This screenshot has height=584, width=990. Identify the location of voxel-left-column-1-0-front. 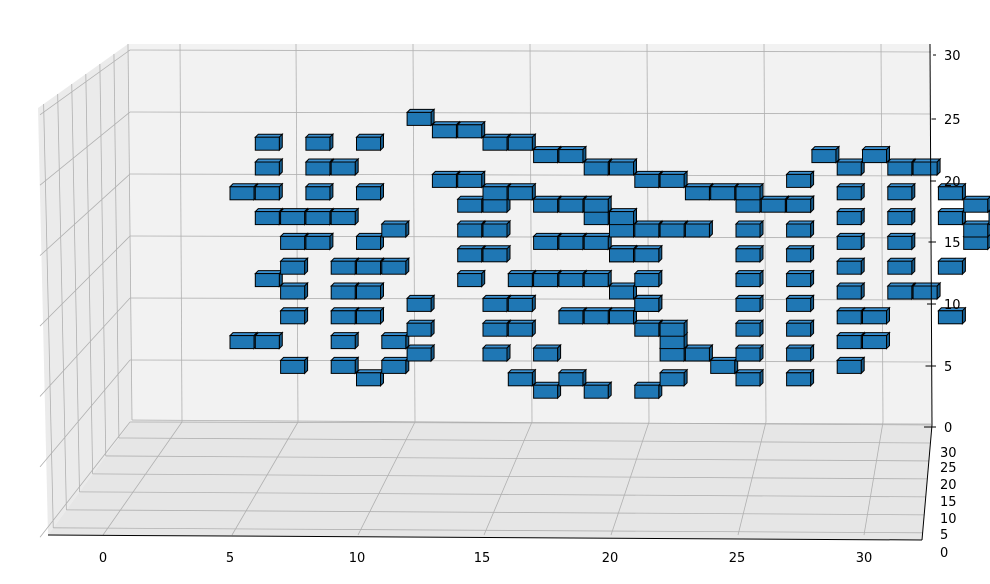
(267, 143).